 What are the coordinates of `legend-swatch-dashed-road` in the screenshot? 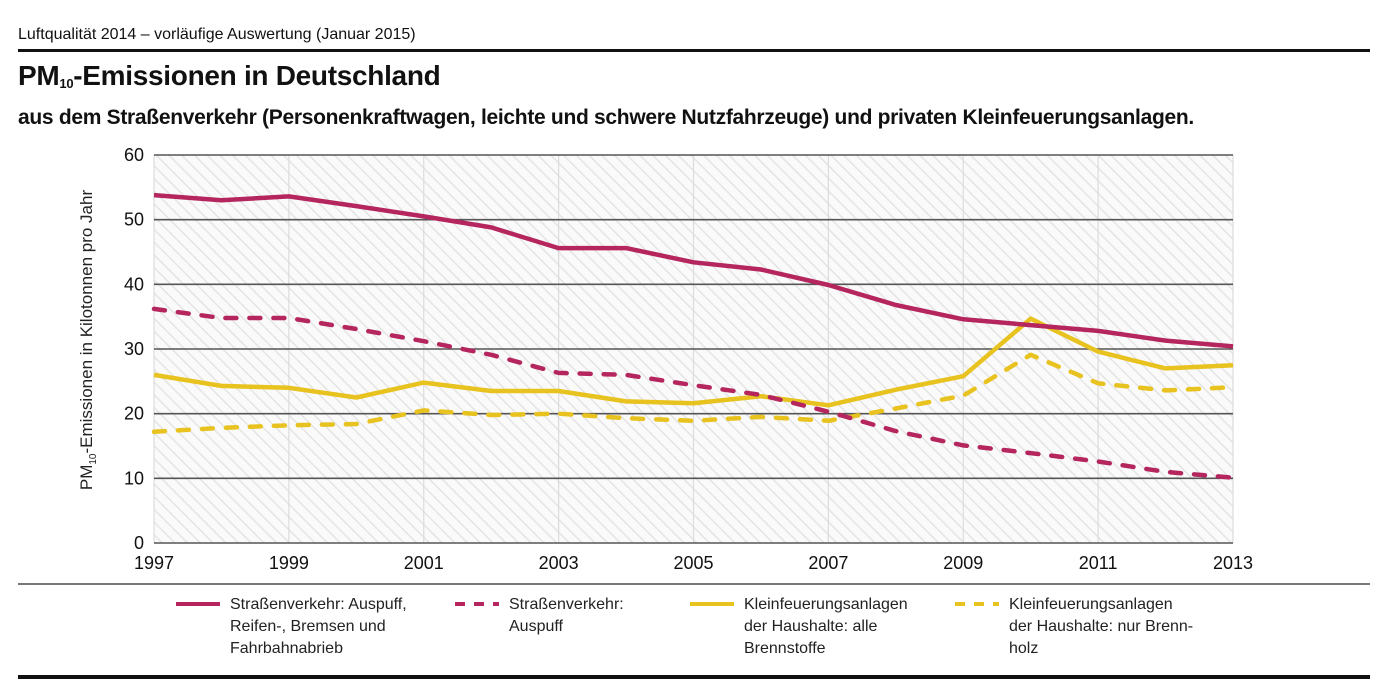 It's located at (477, 604).